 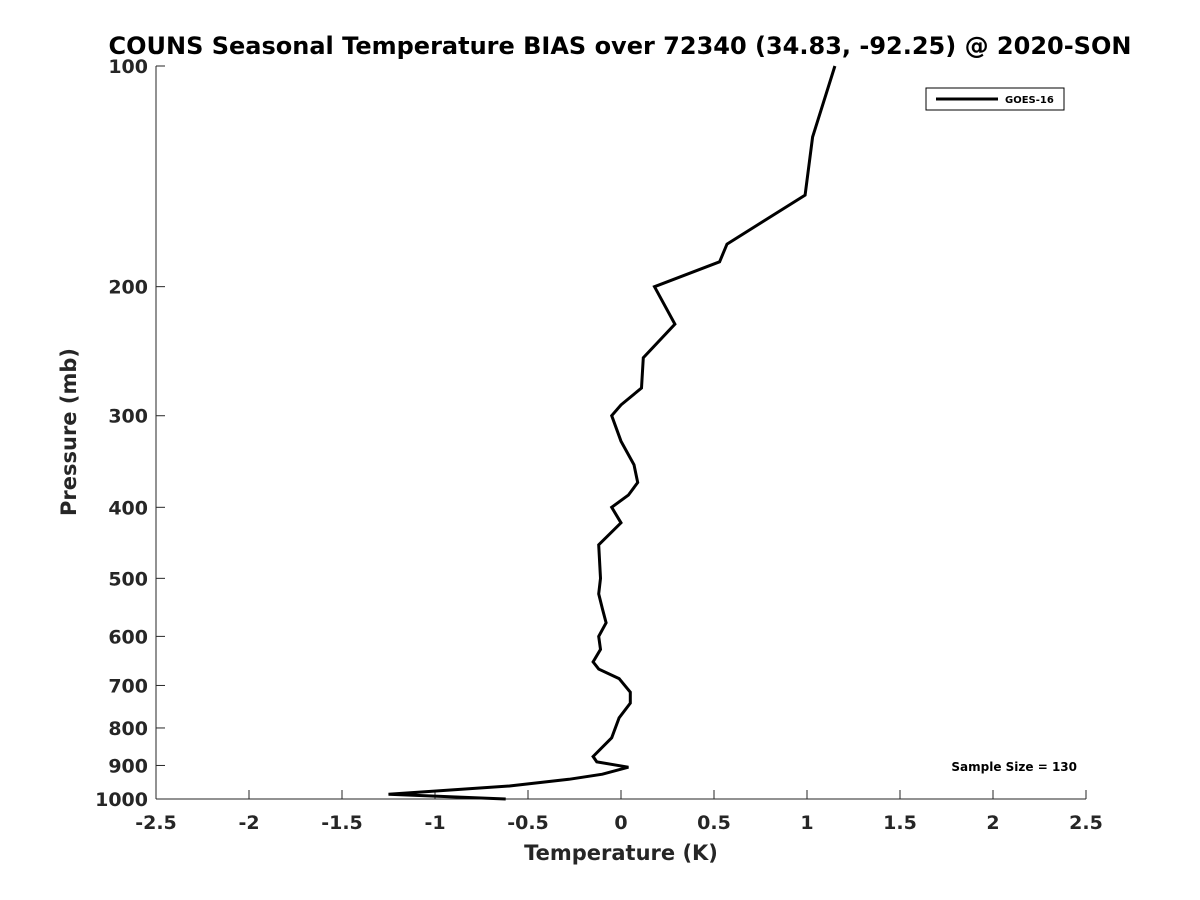 What do you see at coordinates (128, 508) in the screenshot?
I see `y-tick-label: 400` at bounding box center [128, 508].